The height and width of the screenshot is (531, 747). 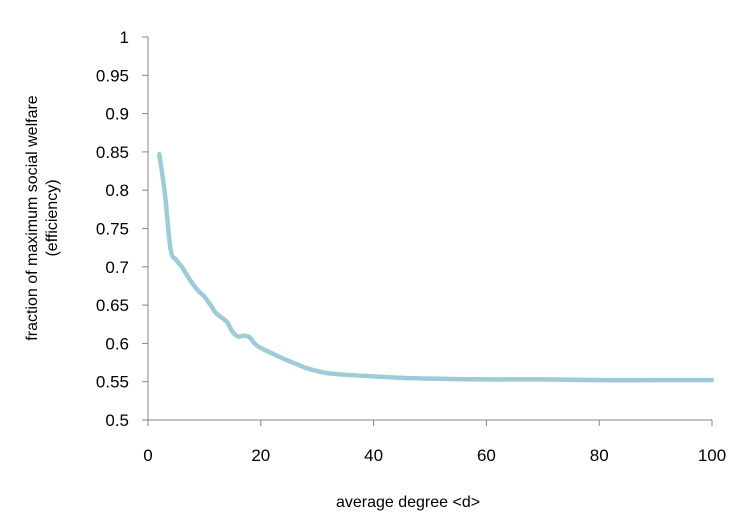 I want to click on x-tick-label: 20, so click(x=260, y=455).